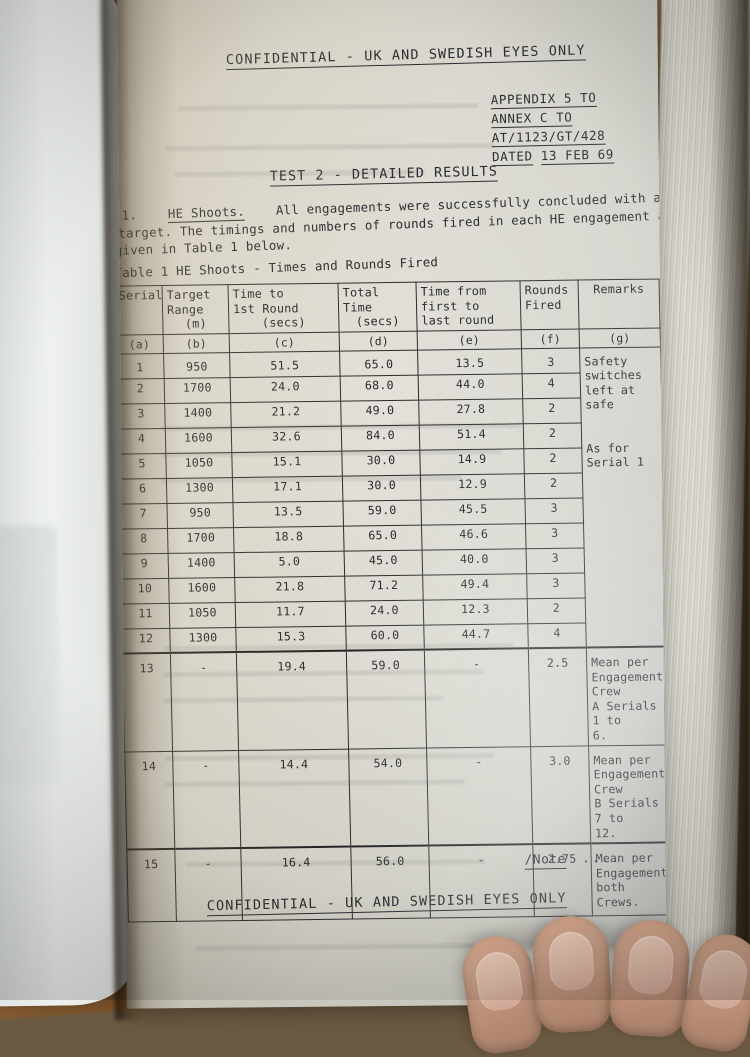 Image resolution: width=750 pixels, height=1057 pixels. Describe the element at coordinates (613, 382) in the screenshot. I see `remark-serial-1: Safety switches left at safe` at that location.